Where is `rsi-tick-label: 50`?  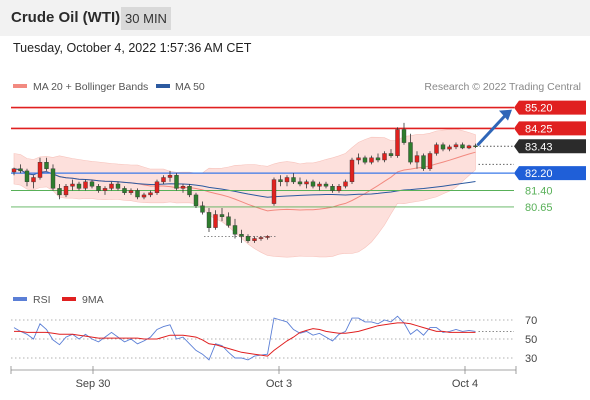 rsi-tick-label: 50 is located at coordinates (531, 340).